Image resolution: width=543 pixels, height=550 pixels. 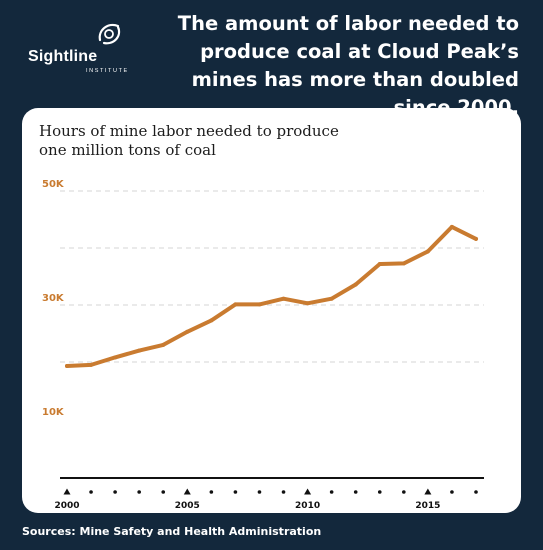 What do you see at coordinates (187, 506) in the screenshot?
I see `x-tick-label: 2005` at bounding box center [187, 506].